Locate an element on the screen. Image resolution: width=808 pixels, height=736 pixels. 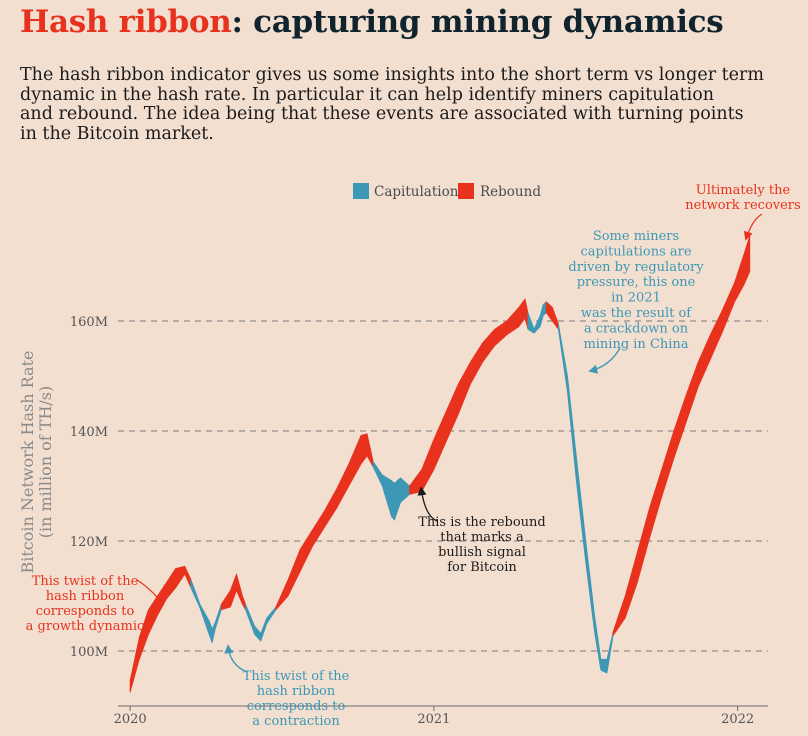
y-tick-label: 120M is located at coordinates (89, 542).